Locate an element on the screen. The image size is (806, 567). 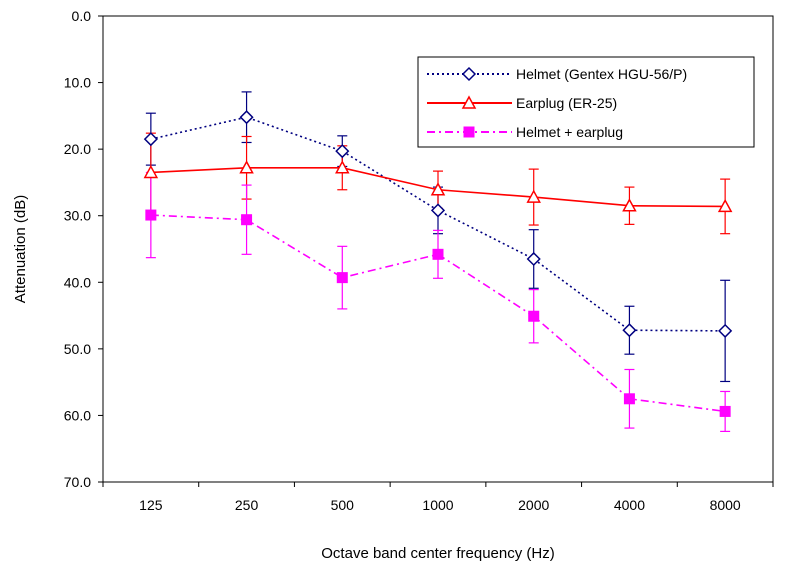
y-tick-label: 10.0 is located at coordinates (77, 83).